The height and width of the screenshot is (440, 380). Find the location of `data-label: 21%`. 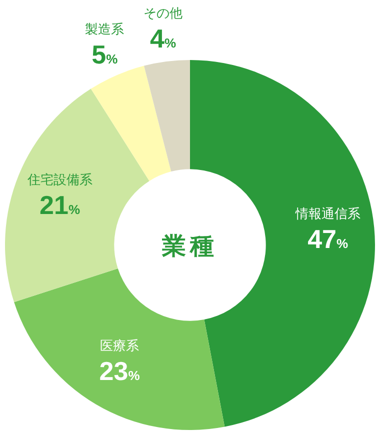

data-label: 21% is located at coordinates (60, 205).